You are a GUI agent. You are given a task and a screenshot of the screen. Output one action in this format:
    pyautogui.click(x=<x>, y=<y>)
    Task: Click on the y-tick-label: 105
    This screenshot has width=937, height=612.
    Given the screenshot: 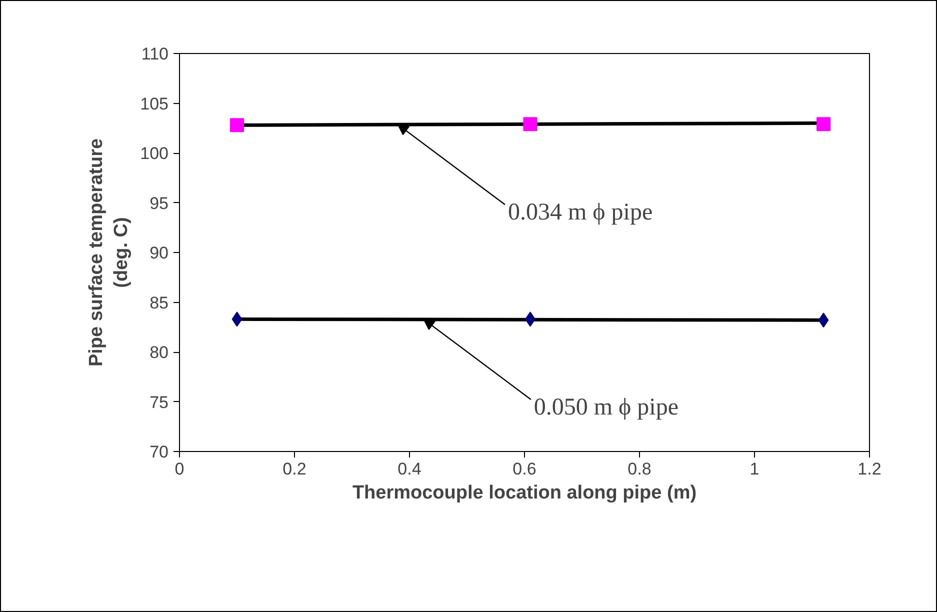 What is the action you would take?
    pyautogui.click(x=154, y=104)
    